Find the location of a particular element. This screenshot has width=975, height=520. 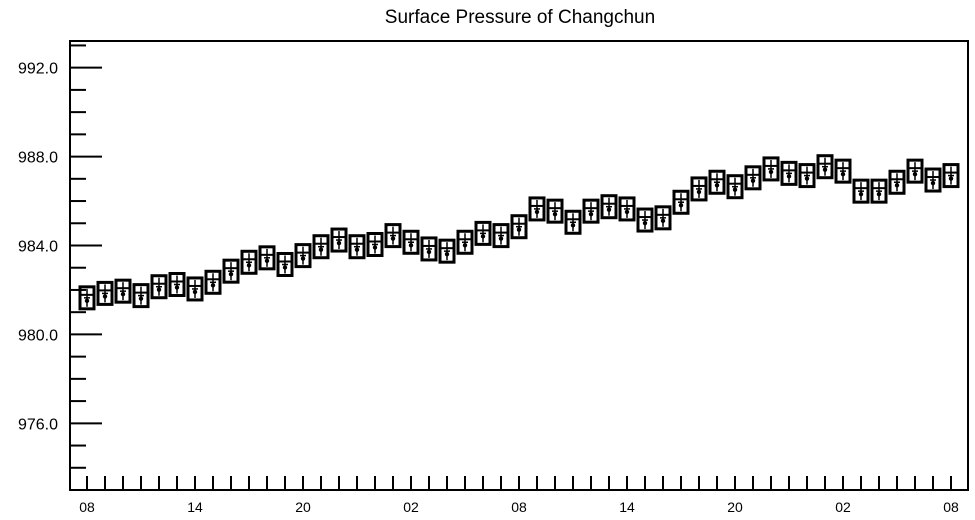

y-tick-label: 992.0 is located at coordinates (38, 69).